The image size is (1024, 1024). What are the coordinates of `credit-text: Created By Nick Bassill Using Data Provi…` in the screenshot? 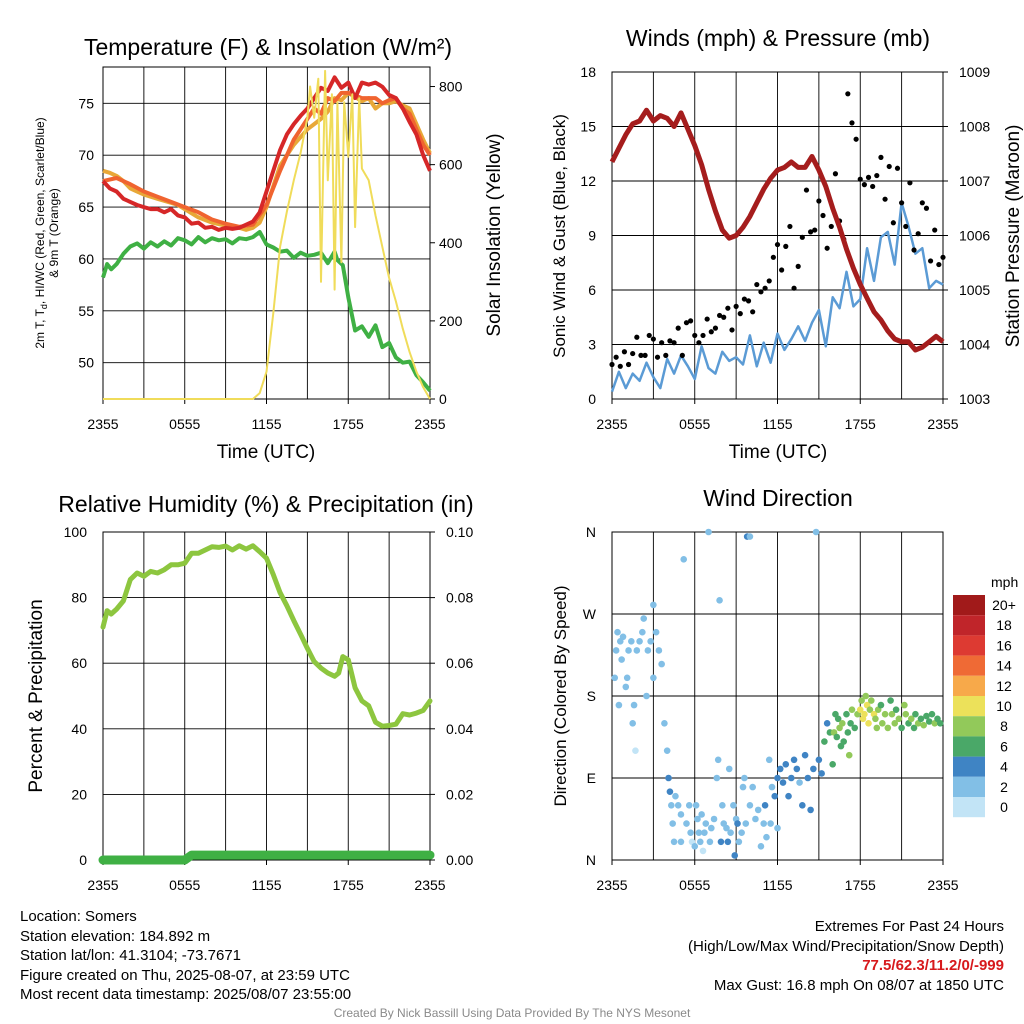 It's located at (512, 1013).